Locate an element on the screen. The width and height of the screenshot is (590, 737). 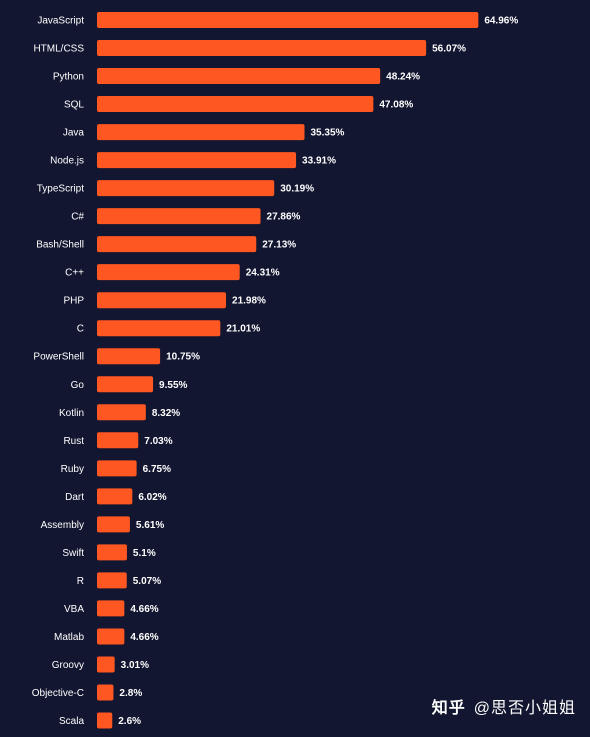
category-label: Objective-C is located at coordinates (58, 693).